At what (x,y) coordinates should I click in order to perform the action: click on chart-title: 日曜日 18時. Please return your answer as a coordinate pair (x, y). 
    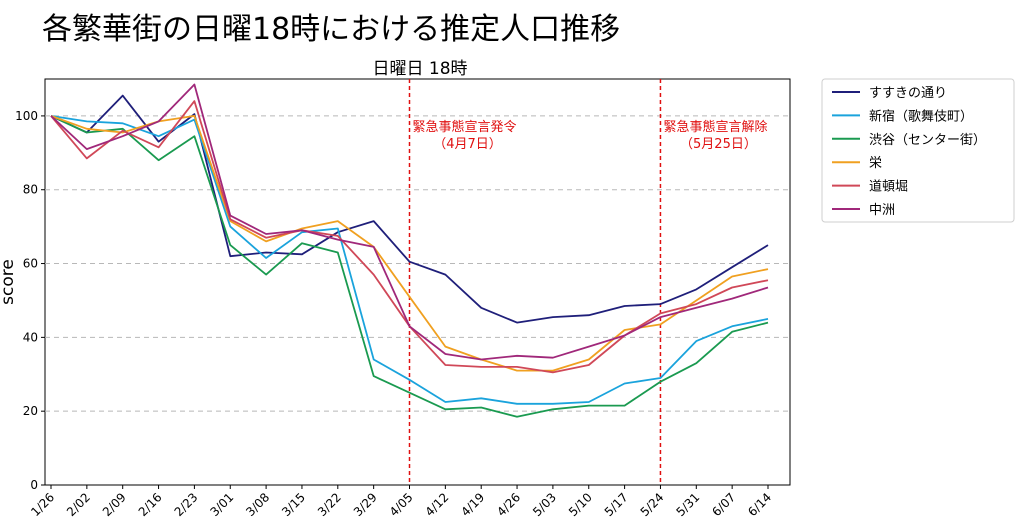
    Looking at the image, I should click on (419, 69).